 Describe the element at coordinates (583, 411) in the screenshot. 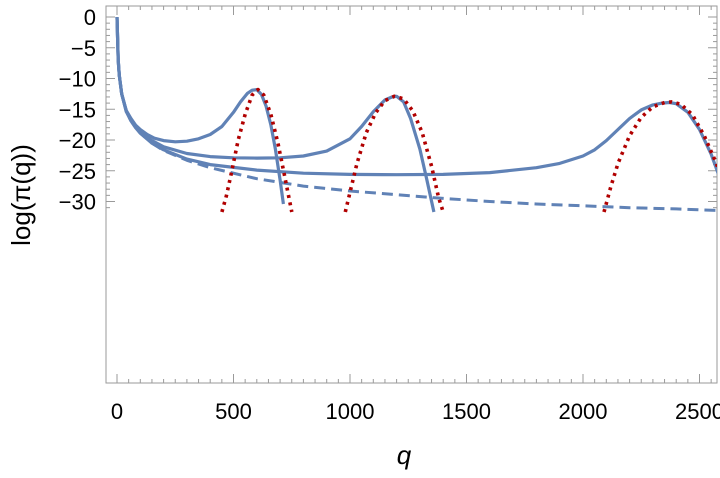

I see `x-tick-label: 2000` at that location.